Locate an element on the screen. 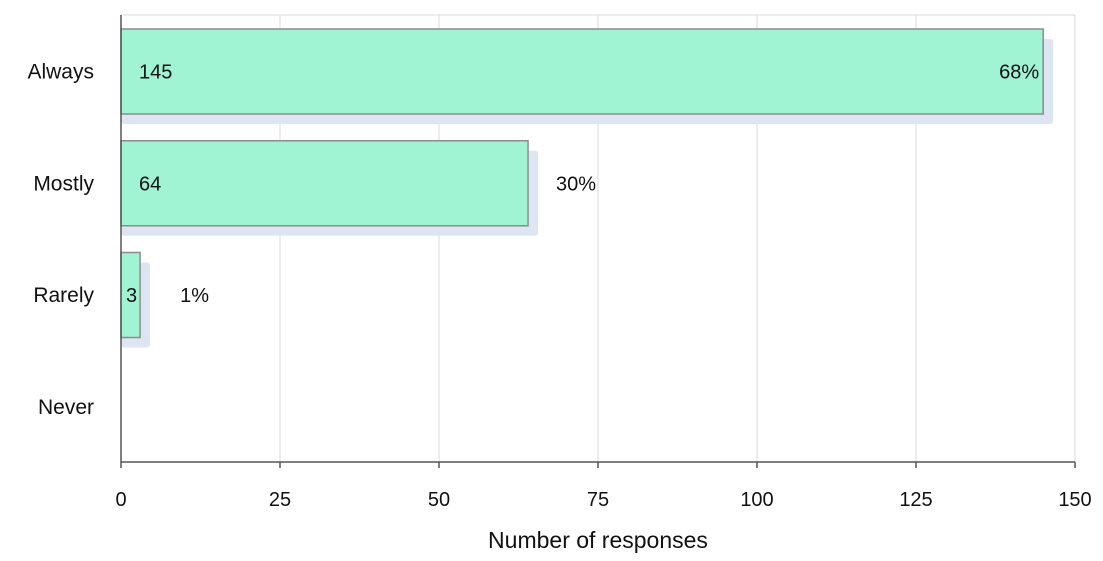 The height and width of the screenshot is (561, 1103). percent-label: 1% is located at coordinates (194, 296).